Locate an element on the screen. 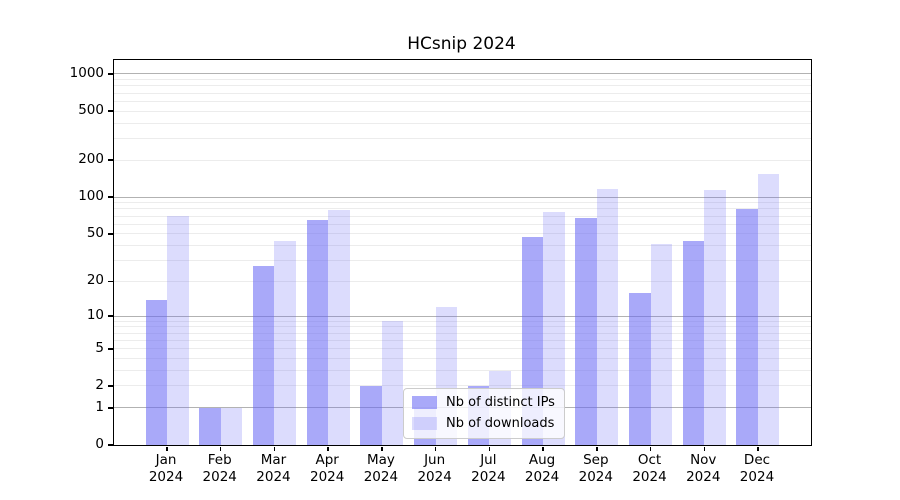 This screenshot has width=900, height=500. y-tick-label: 1000 is located at coordinates (86, 72).